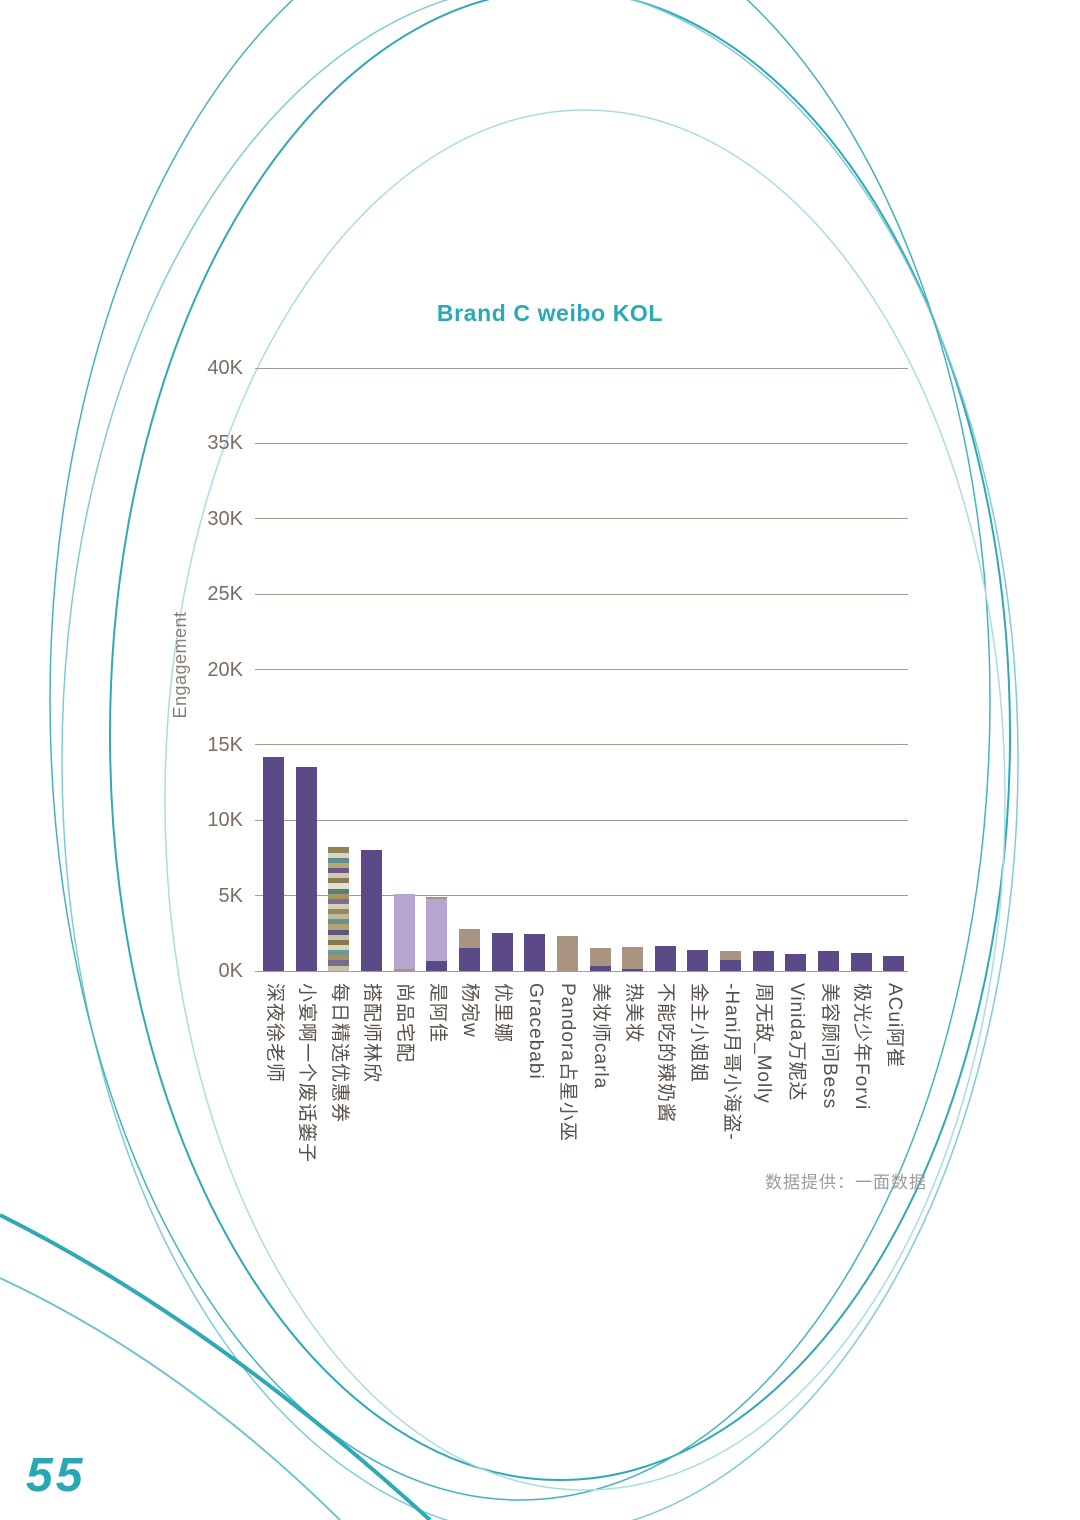 This screenshot has width=1080, height=1520. I want to click on y-tick-label: 25K, so click(225, 594).